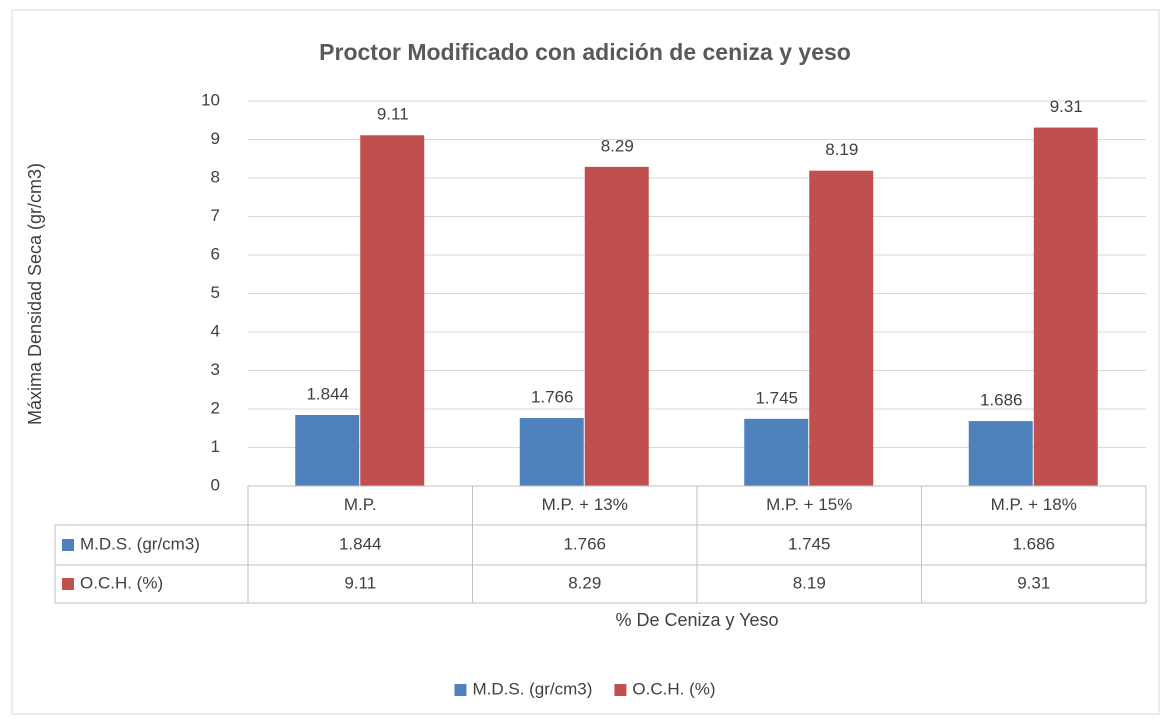 This screenshot has height=725, width=1170. What do you see at coordinates (360, 582) in the screenshot?
I see `table-cell: 9.11` at bounding box center [360, 582].